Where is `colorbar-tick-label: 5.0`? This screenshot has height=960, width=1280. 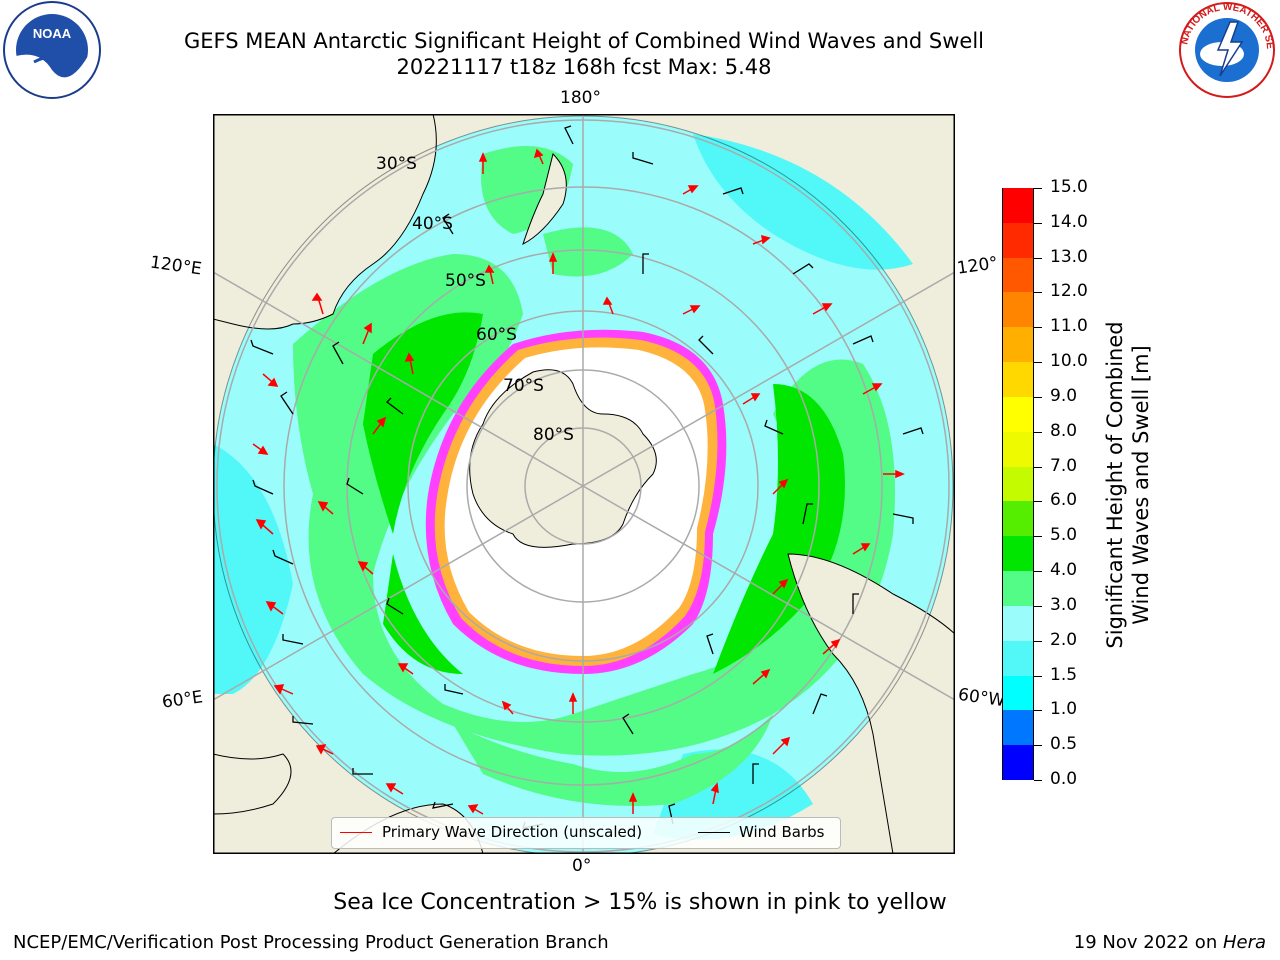 colorbar-tick-label: 5.0 is located at coordinates (1064, 535).